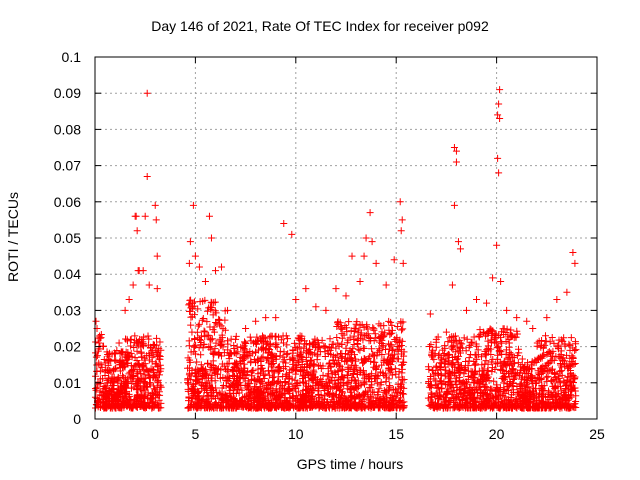 The image size is (640, 480). What do you see at coordinates (67, 274) in the screenshot?
I see `y-tick-label: 0.04` at bounding box center [67, 274].